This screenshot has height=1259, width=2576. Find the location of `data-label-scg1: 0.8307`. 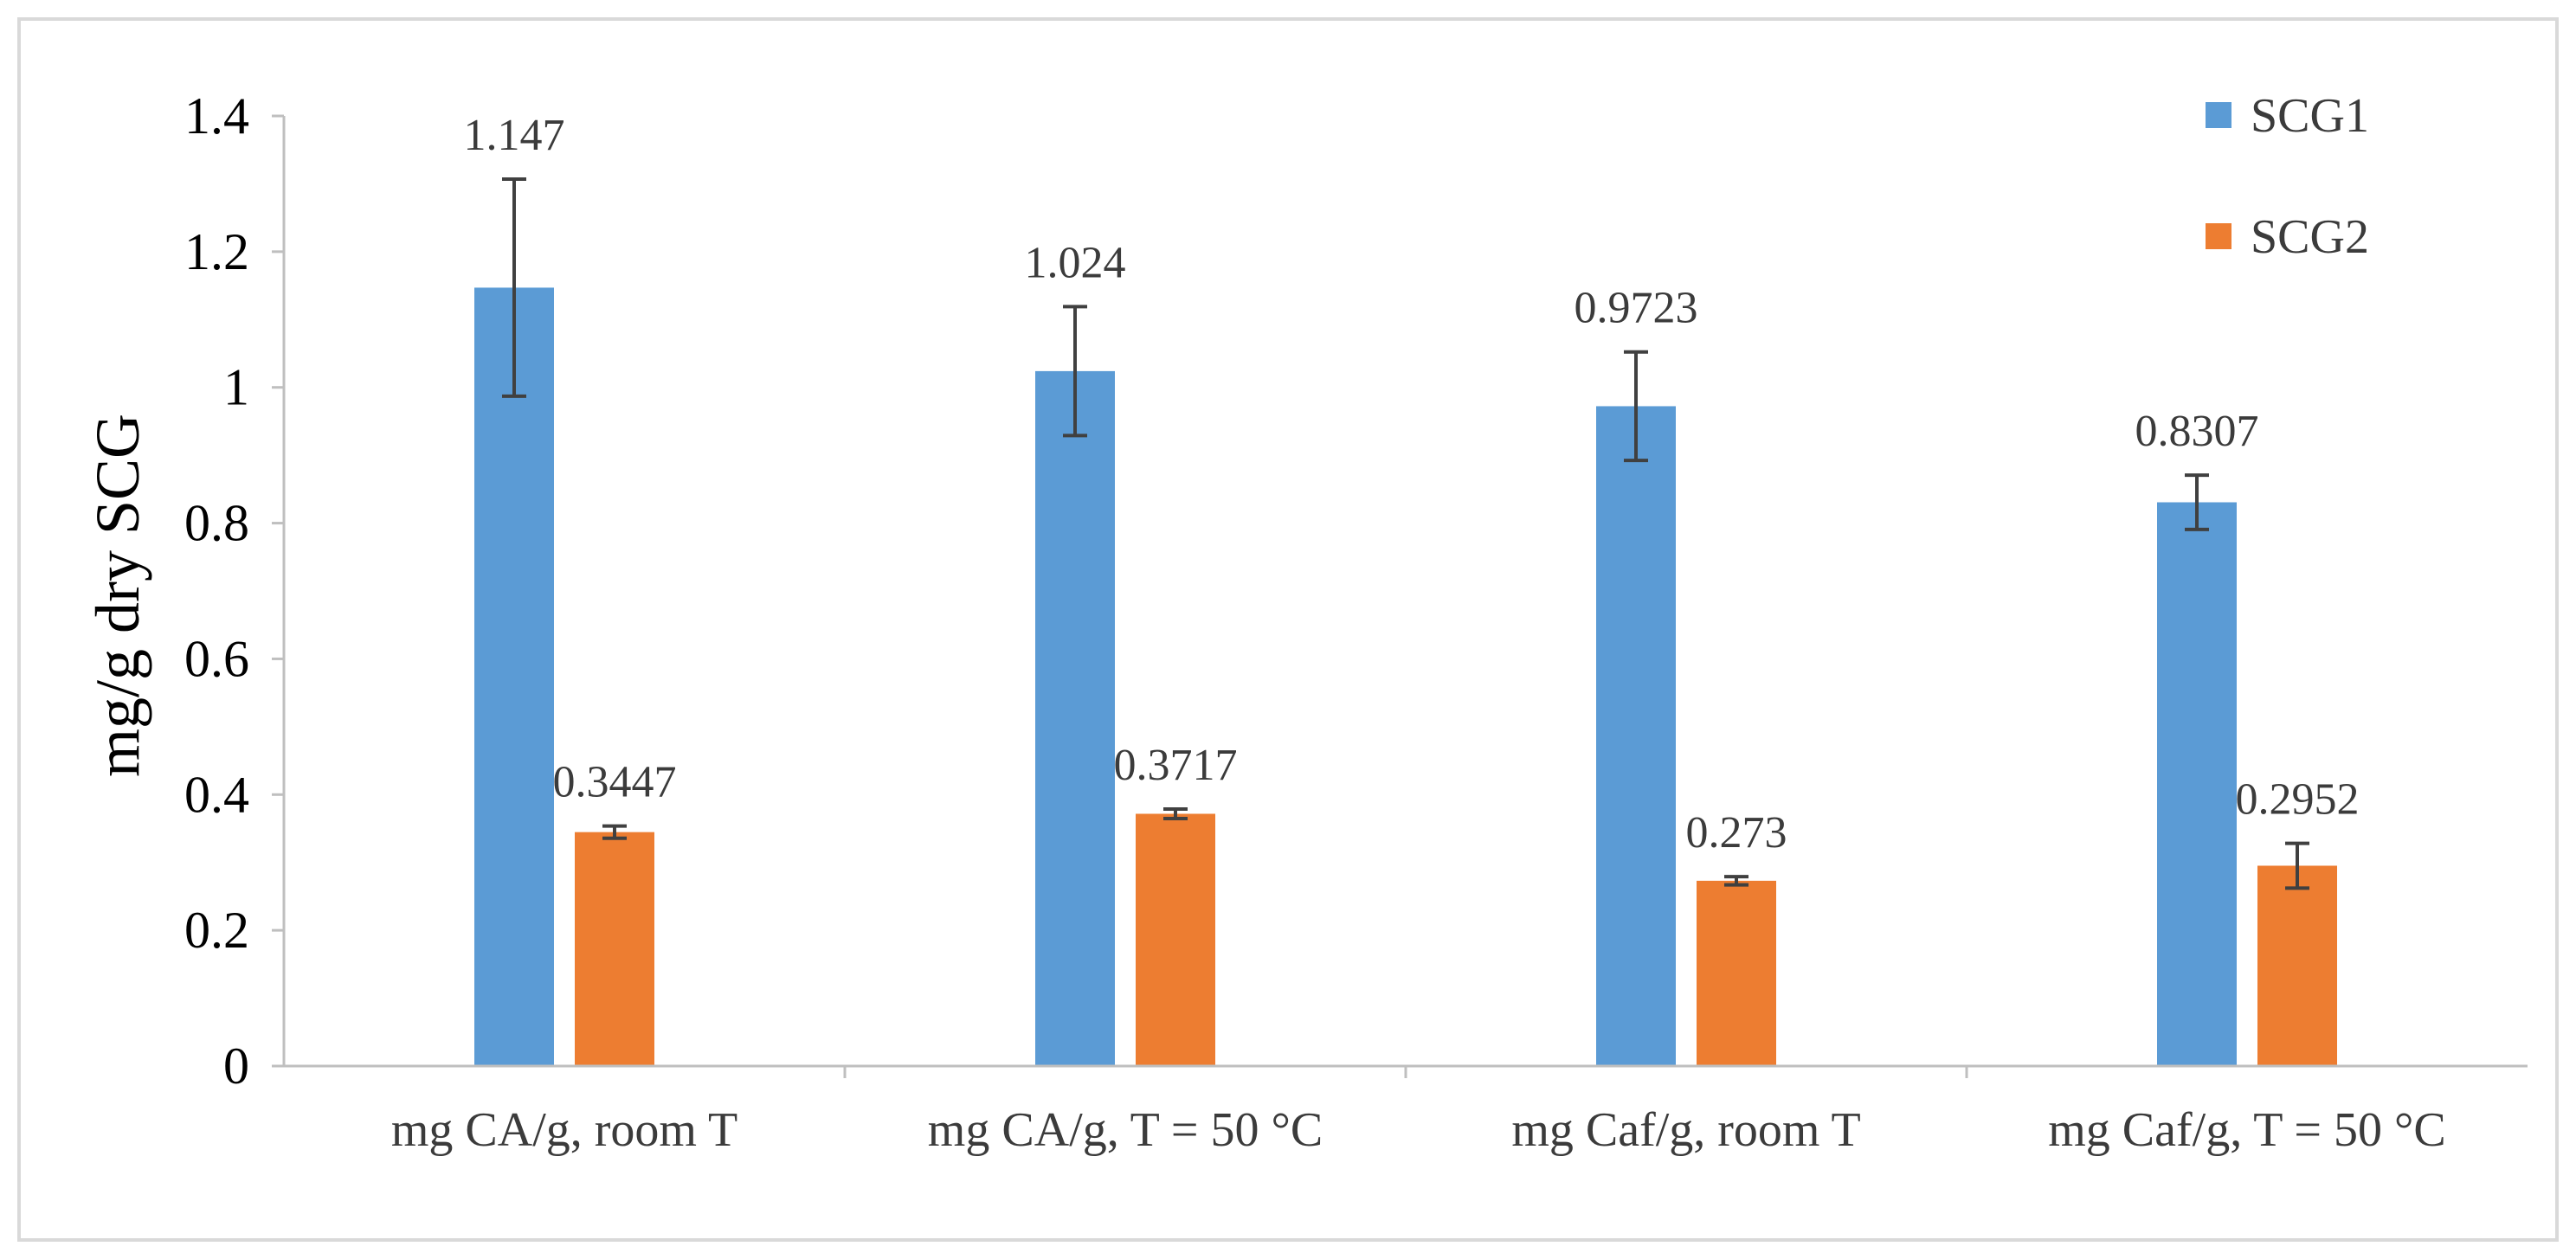

data-label-scg1: 0.8307 is located at coordinates (2197, 432).